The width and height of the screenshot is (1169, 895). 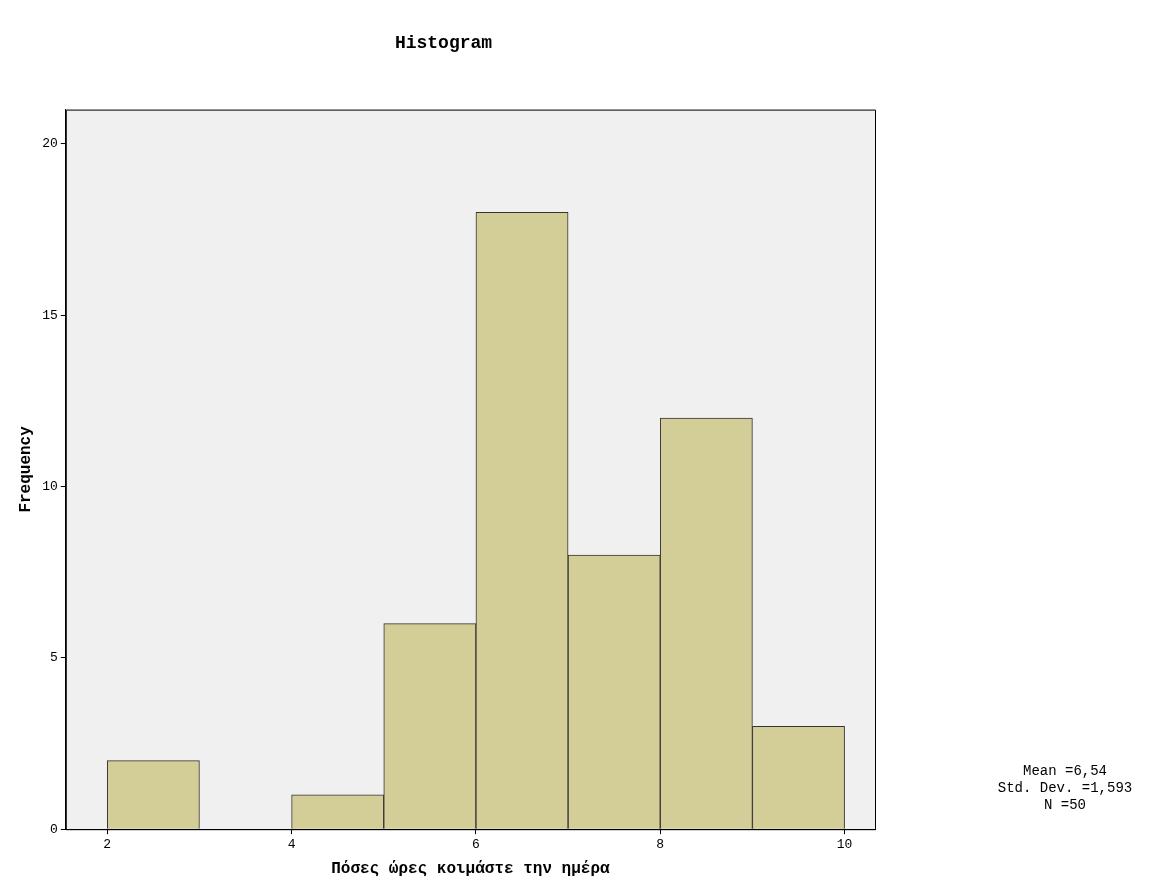 What do you see at coordinates (844, 845) in the screenshot?
I see `x-tick-label: 10` at bounding box center [844, 845].